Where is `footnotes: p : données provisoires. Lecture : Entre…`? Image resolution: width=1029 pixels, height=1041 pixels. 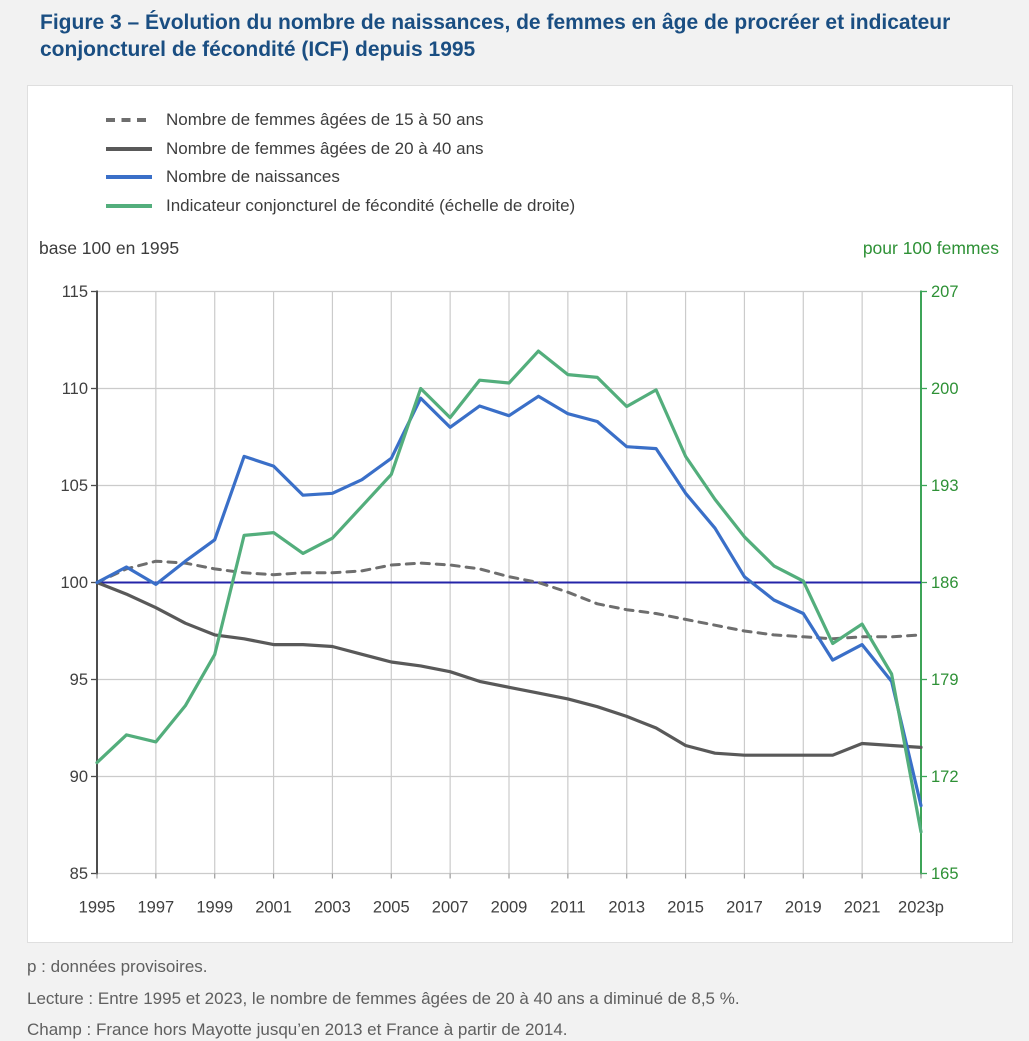 footnotes: p : données provisoires. Lecture : Entre… is located at coordinates (383, 996).